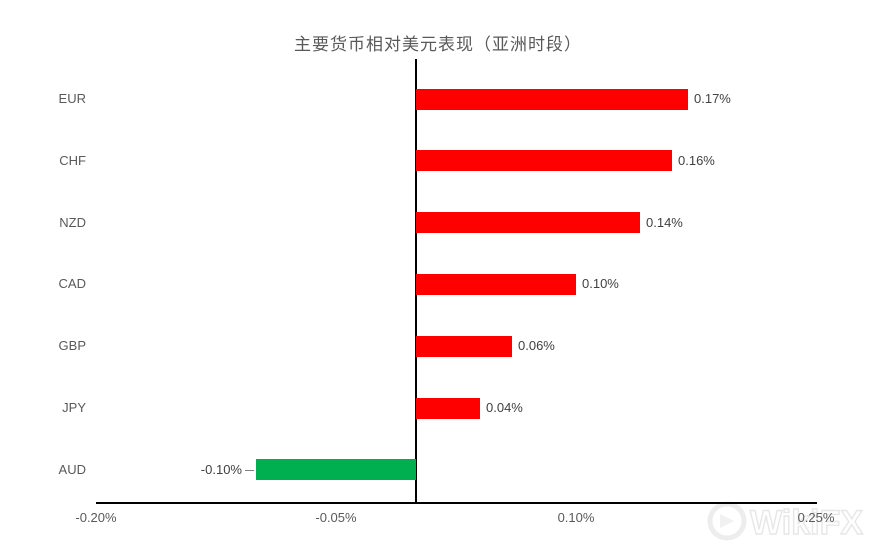  I want to click on category-label-cad: CAD, so click(72, 284).